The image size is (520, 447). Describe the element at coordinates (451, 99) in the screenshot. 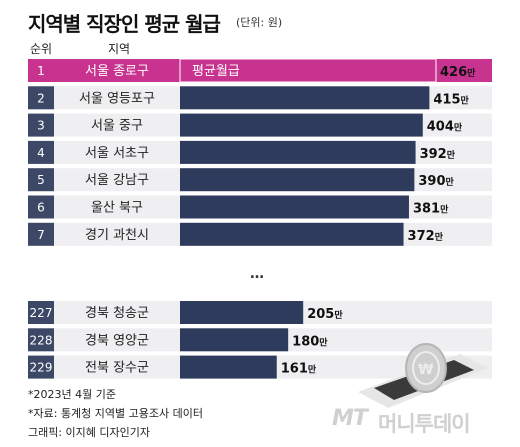

I see `value-label: 415만` at that location.